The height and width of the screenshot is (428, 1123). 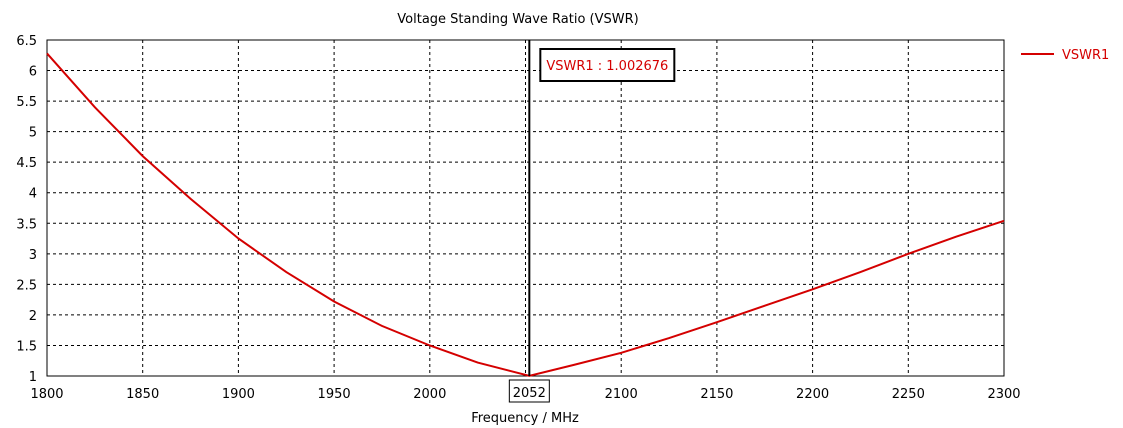 I want to click on x-tick-label: 1800, so click(x=46, y=394).